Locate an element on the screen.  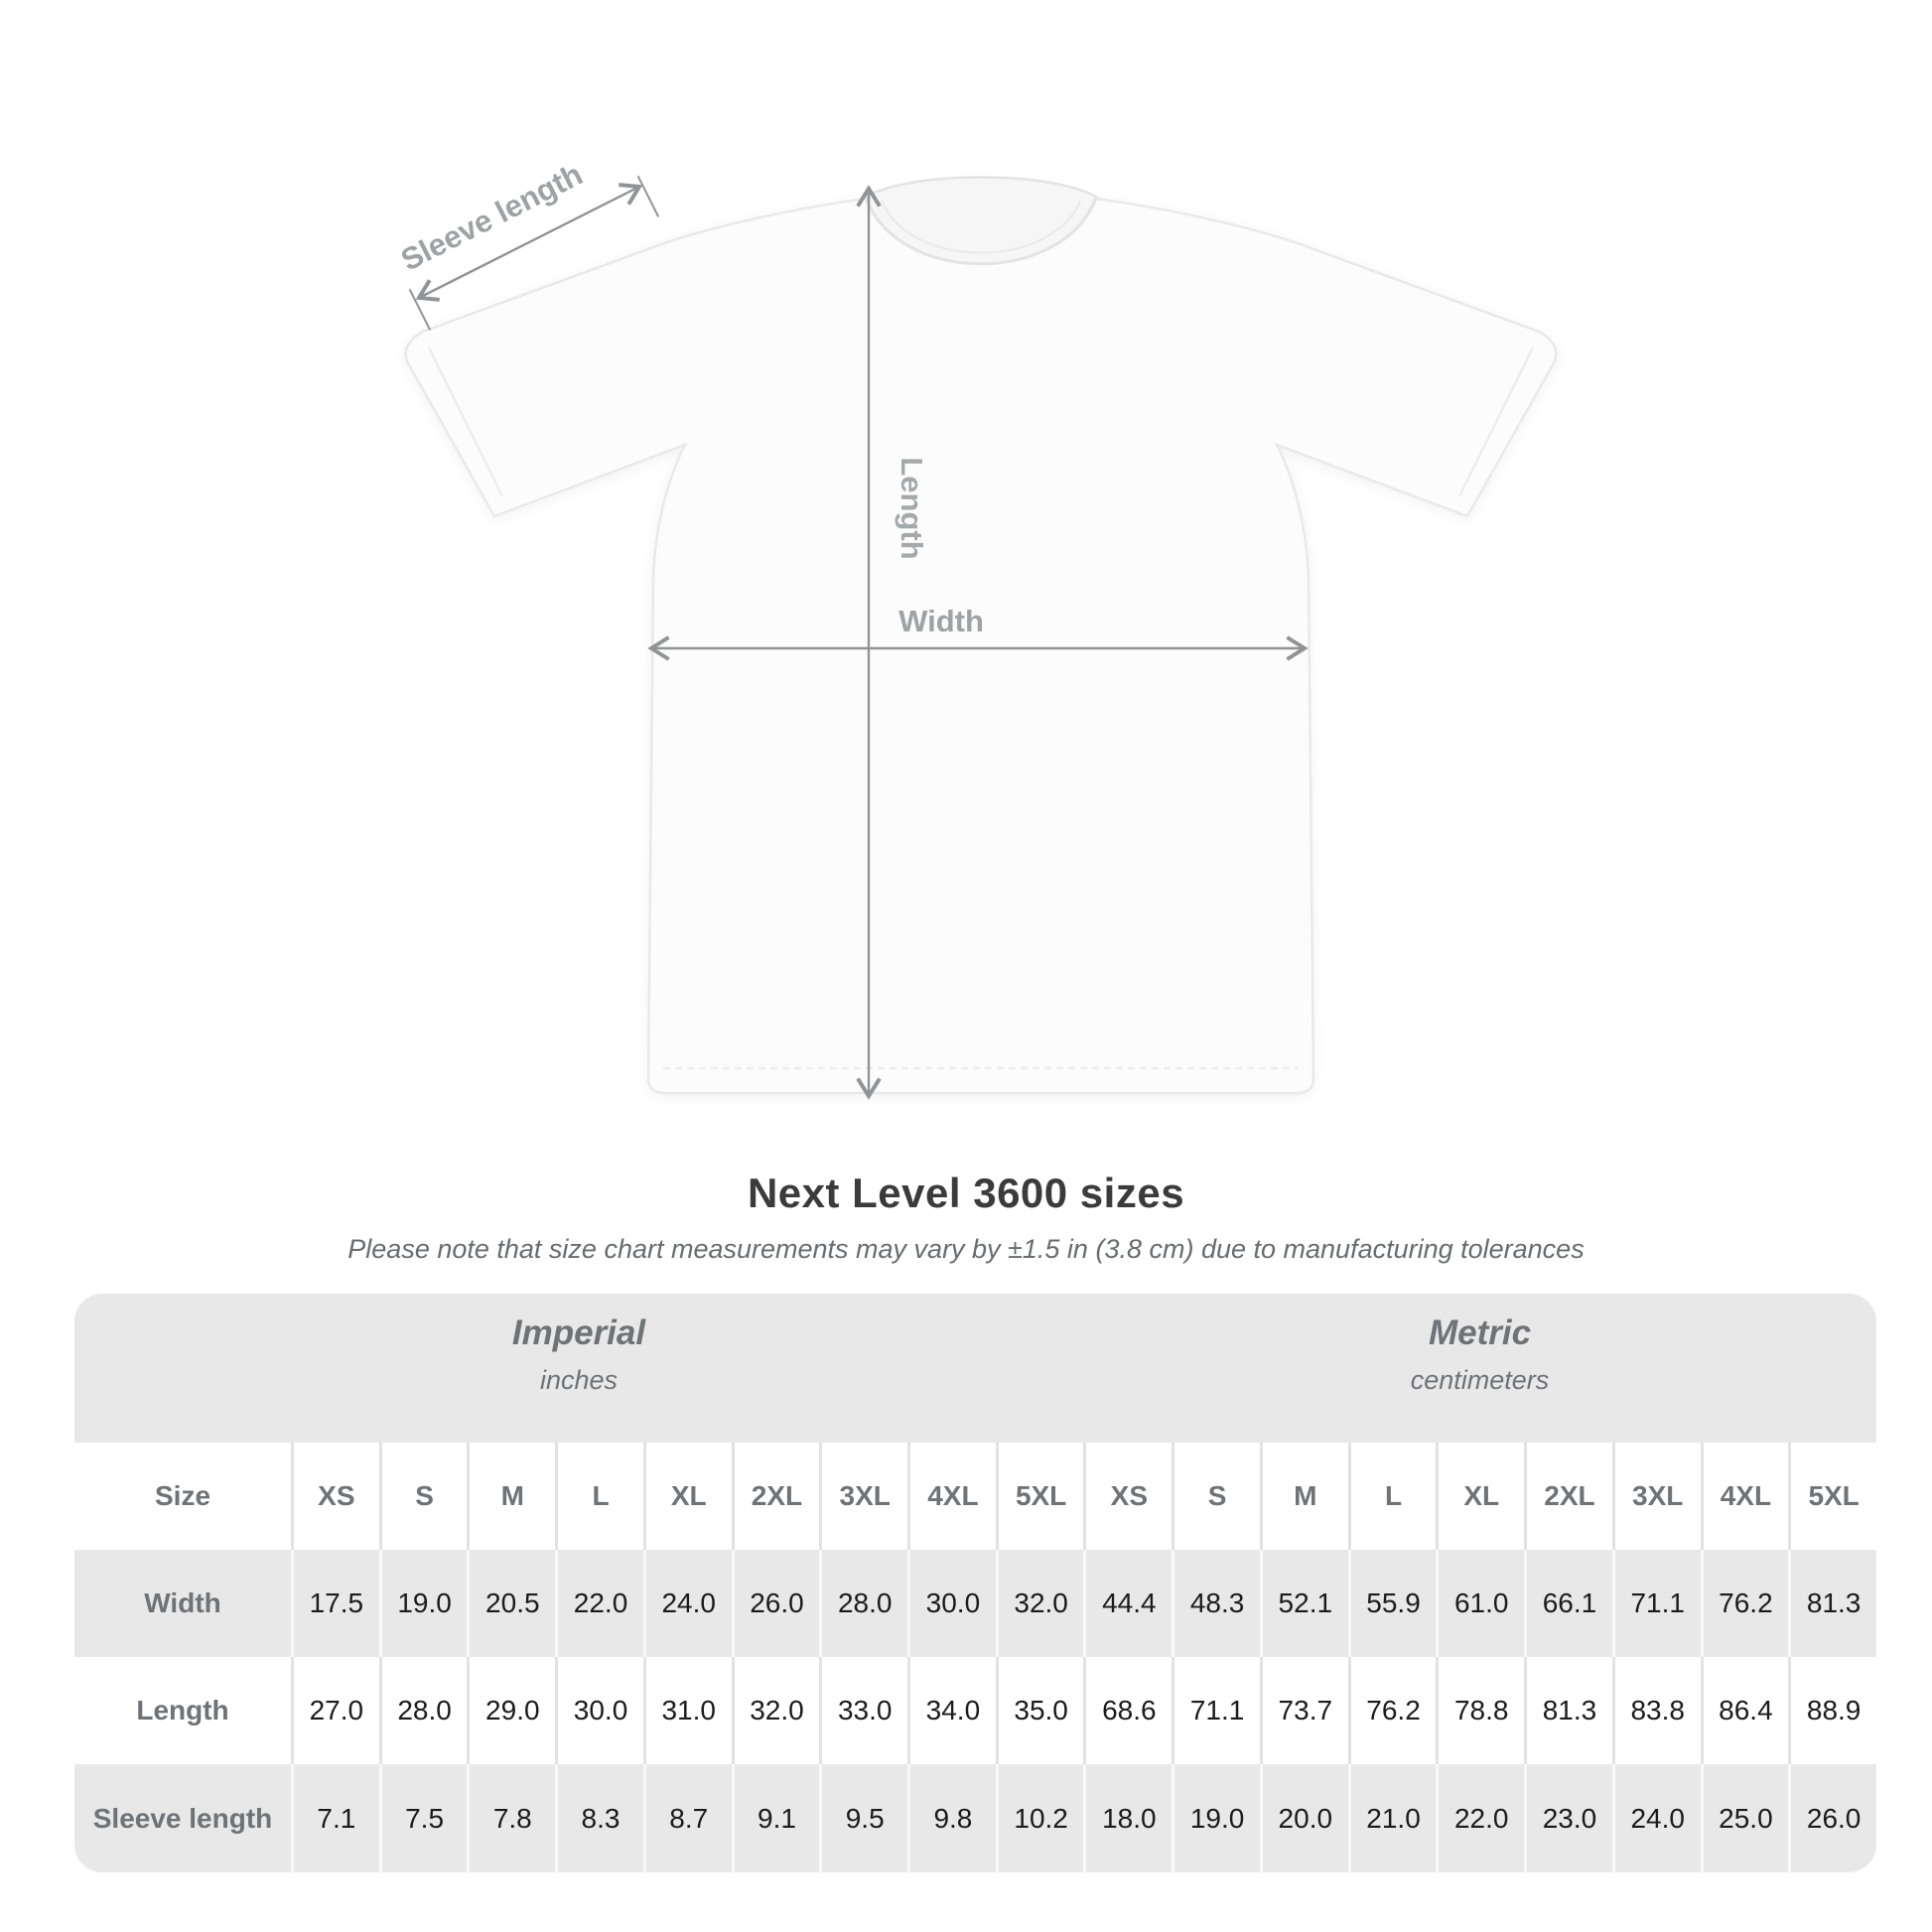
sleeve-length-arrow is located at coordinates (534, 253).